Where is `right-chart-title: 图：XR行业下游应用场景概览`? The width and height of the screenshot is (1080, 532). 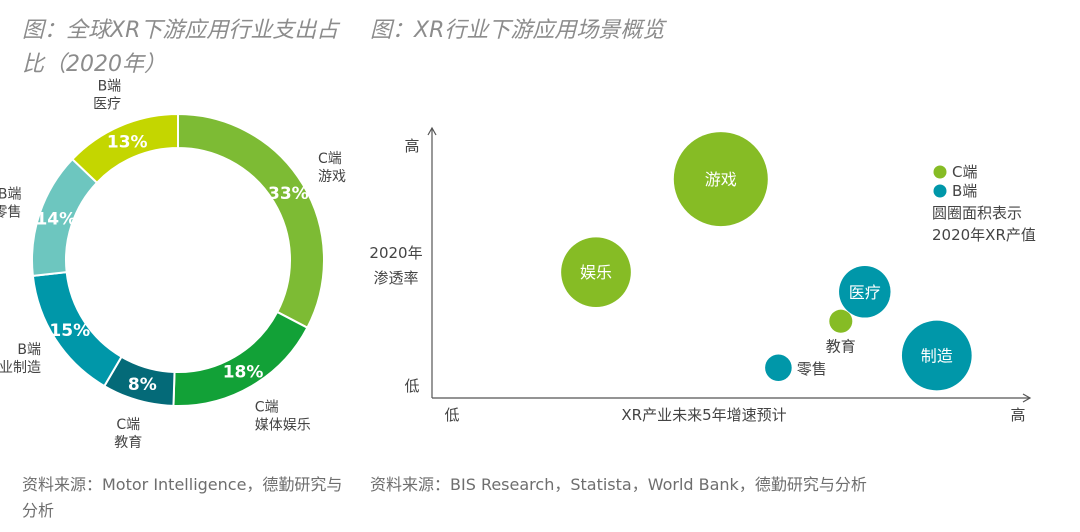
right-chart-title: 图：XR行业下游应用场景概览 is located at coordinates (517, 30).